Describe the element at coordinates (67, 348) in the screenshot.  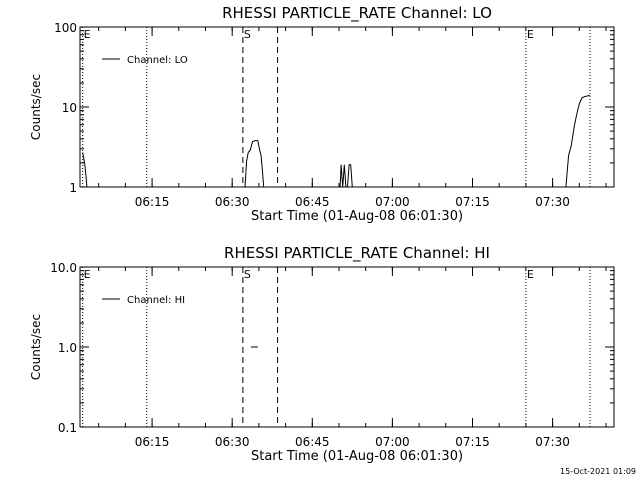
I see `y-tick-label: 1.0` at that location.